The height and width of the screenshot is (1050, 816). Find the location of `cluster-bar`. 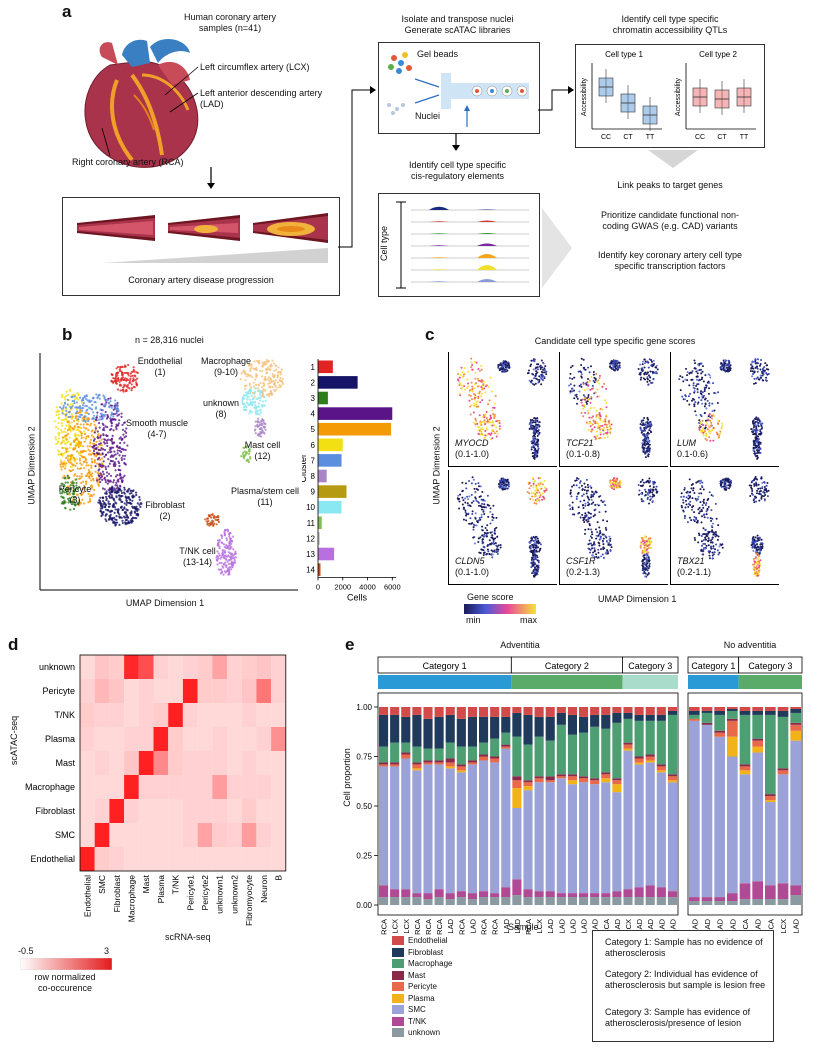

cluster-bar is located at coordinates (338, 382).